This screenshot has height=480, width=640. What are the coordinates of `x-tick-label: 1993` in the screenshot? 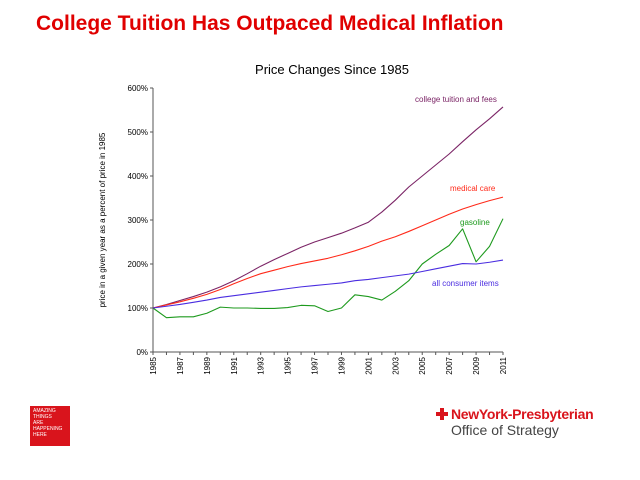 It's located at (261, 365).